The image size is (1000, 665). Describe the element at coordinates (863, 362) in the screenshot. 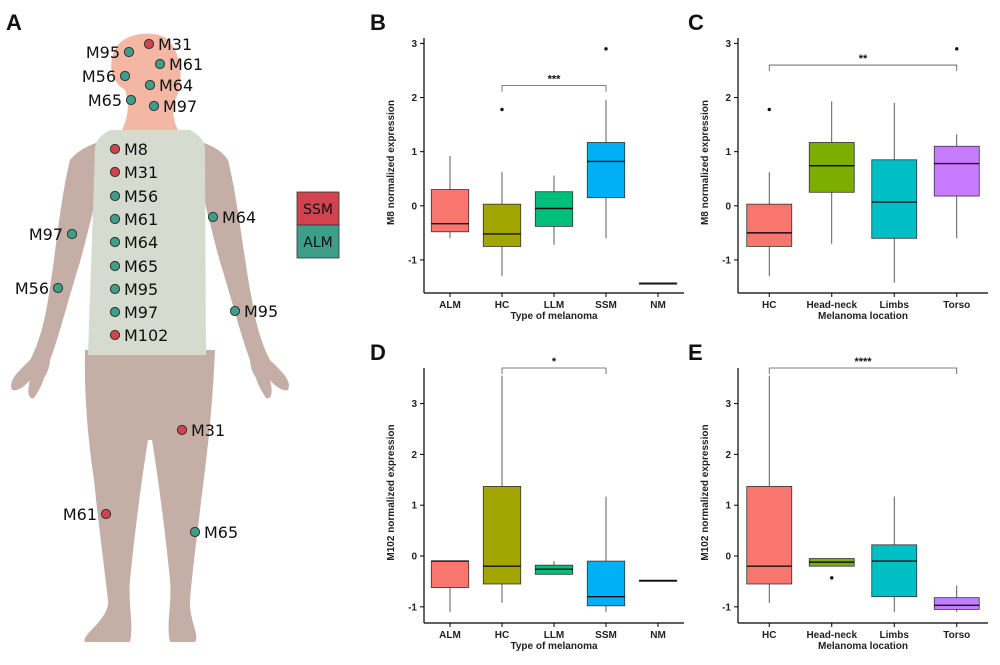

I see `significance-label: ****` at that location.